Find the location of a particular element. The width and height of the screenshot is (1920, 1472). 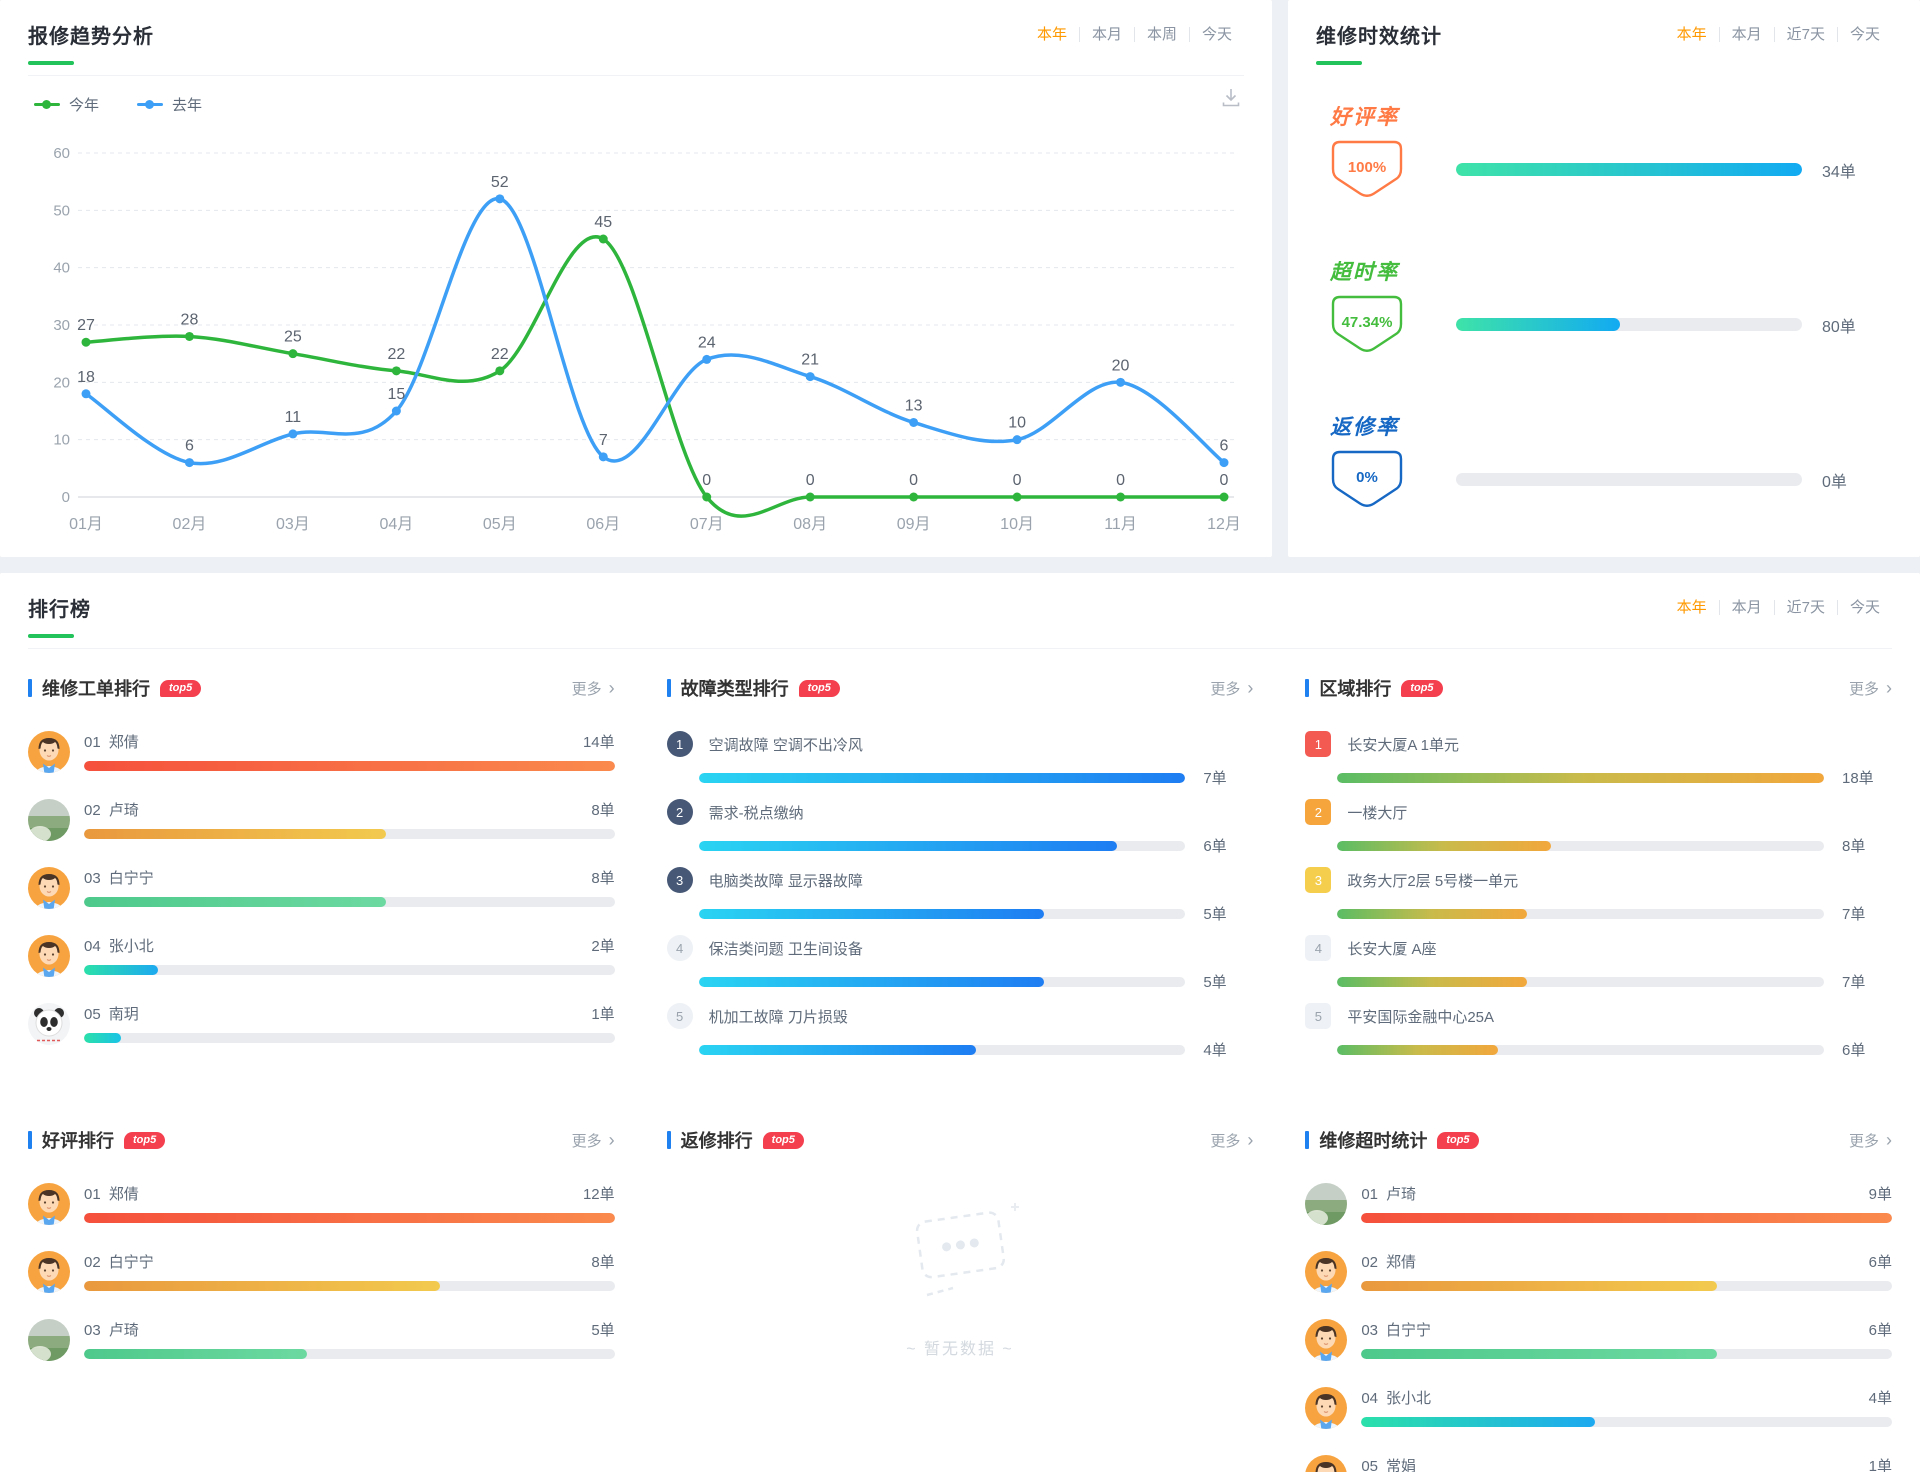

svg-text: 04月 is located at coordinates (396, 524).